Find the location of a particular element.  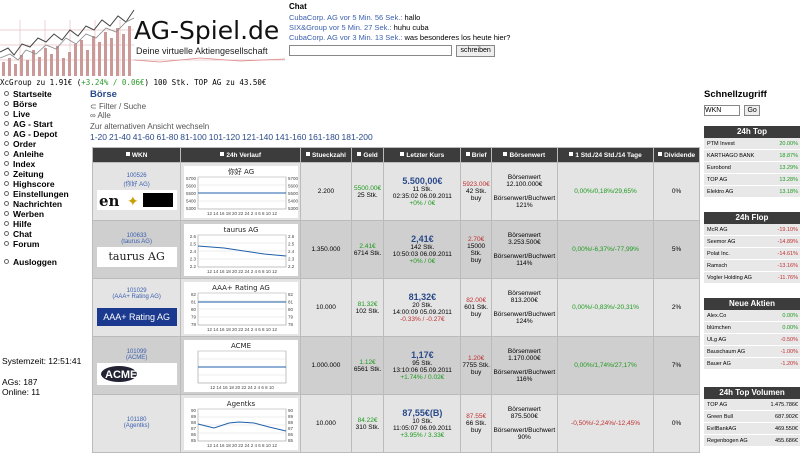

nav-item-werben: Werben is located at coordinates (46, 214).